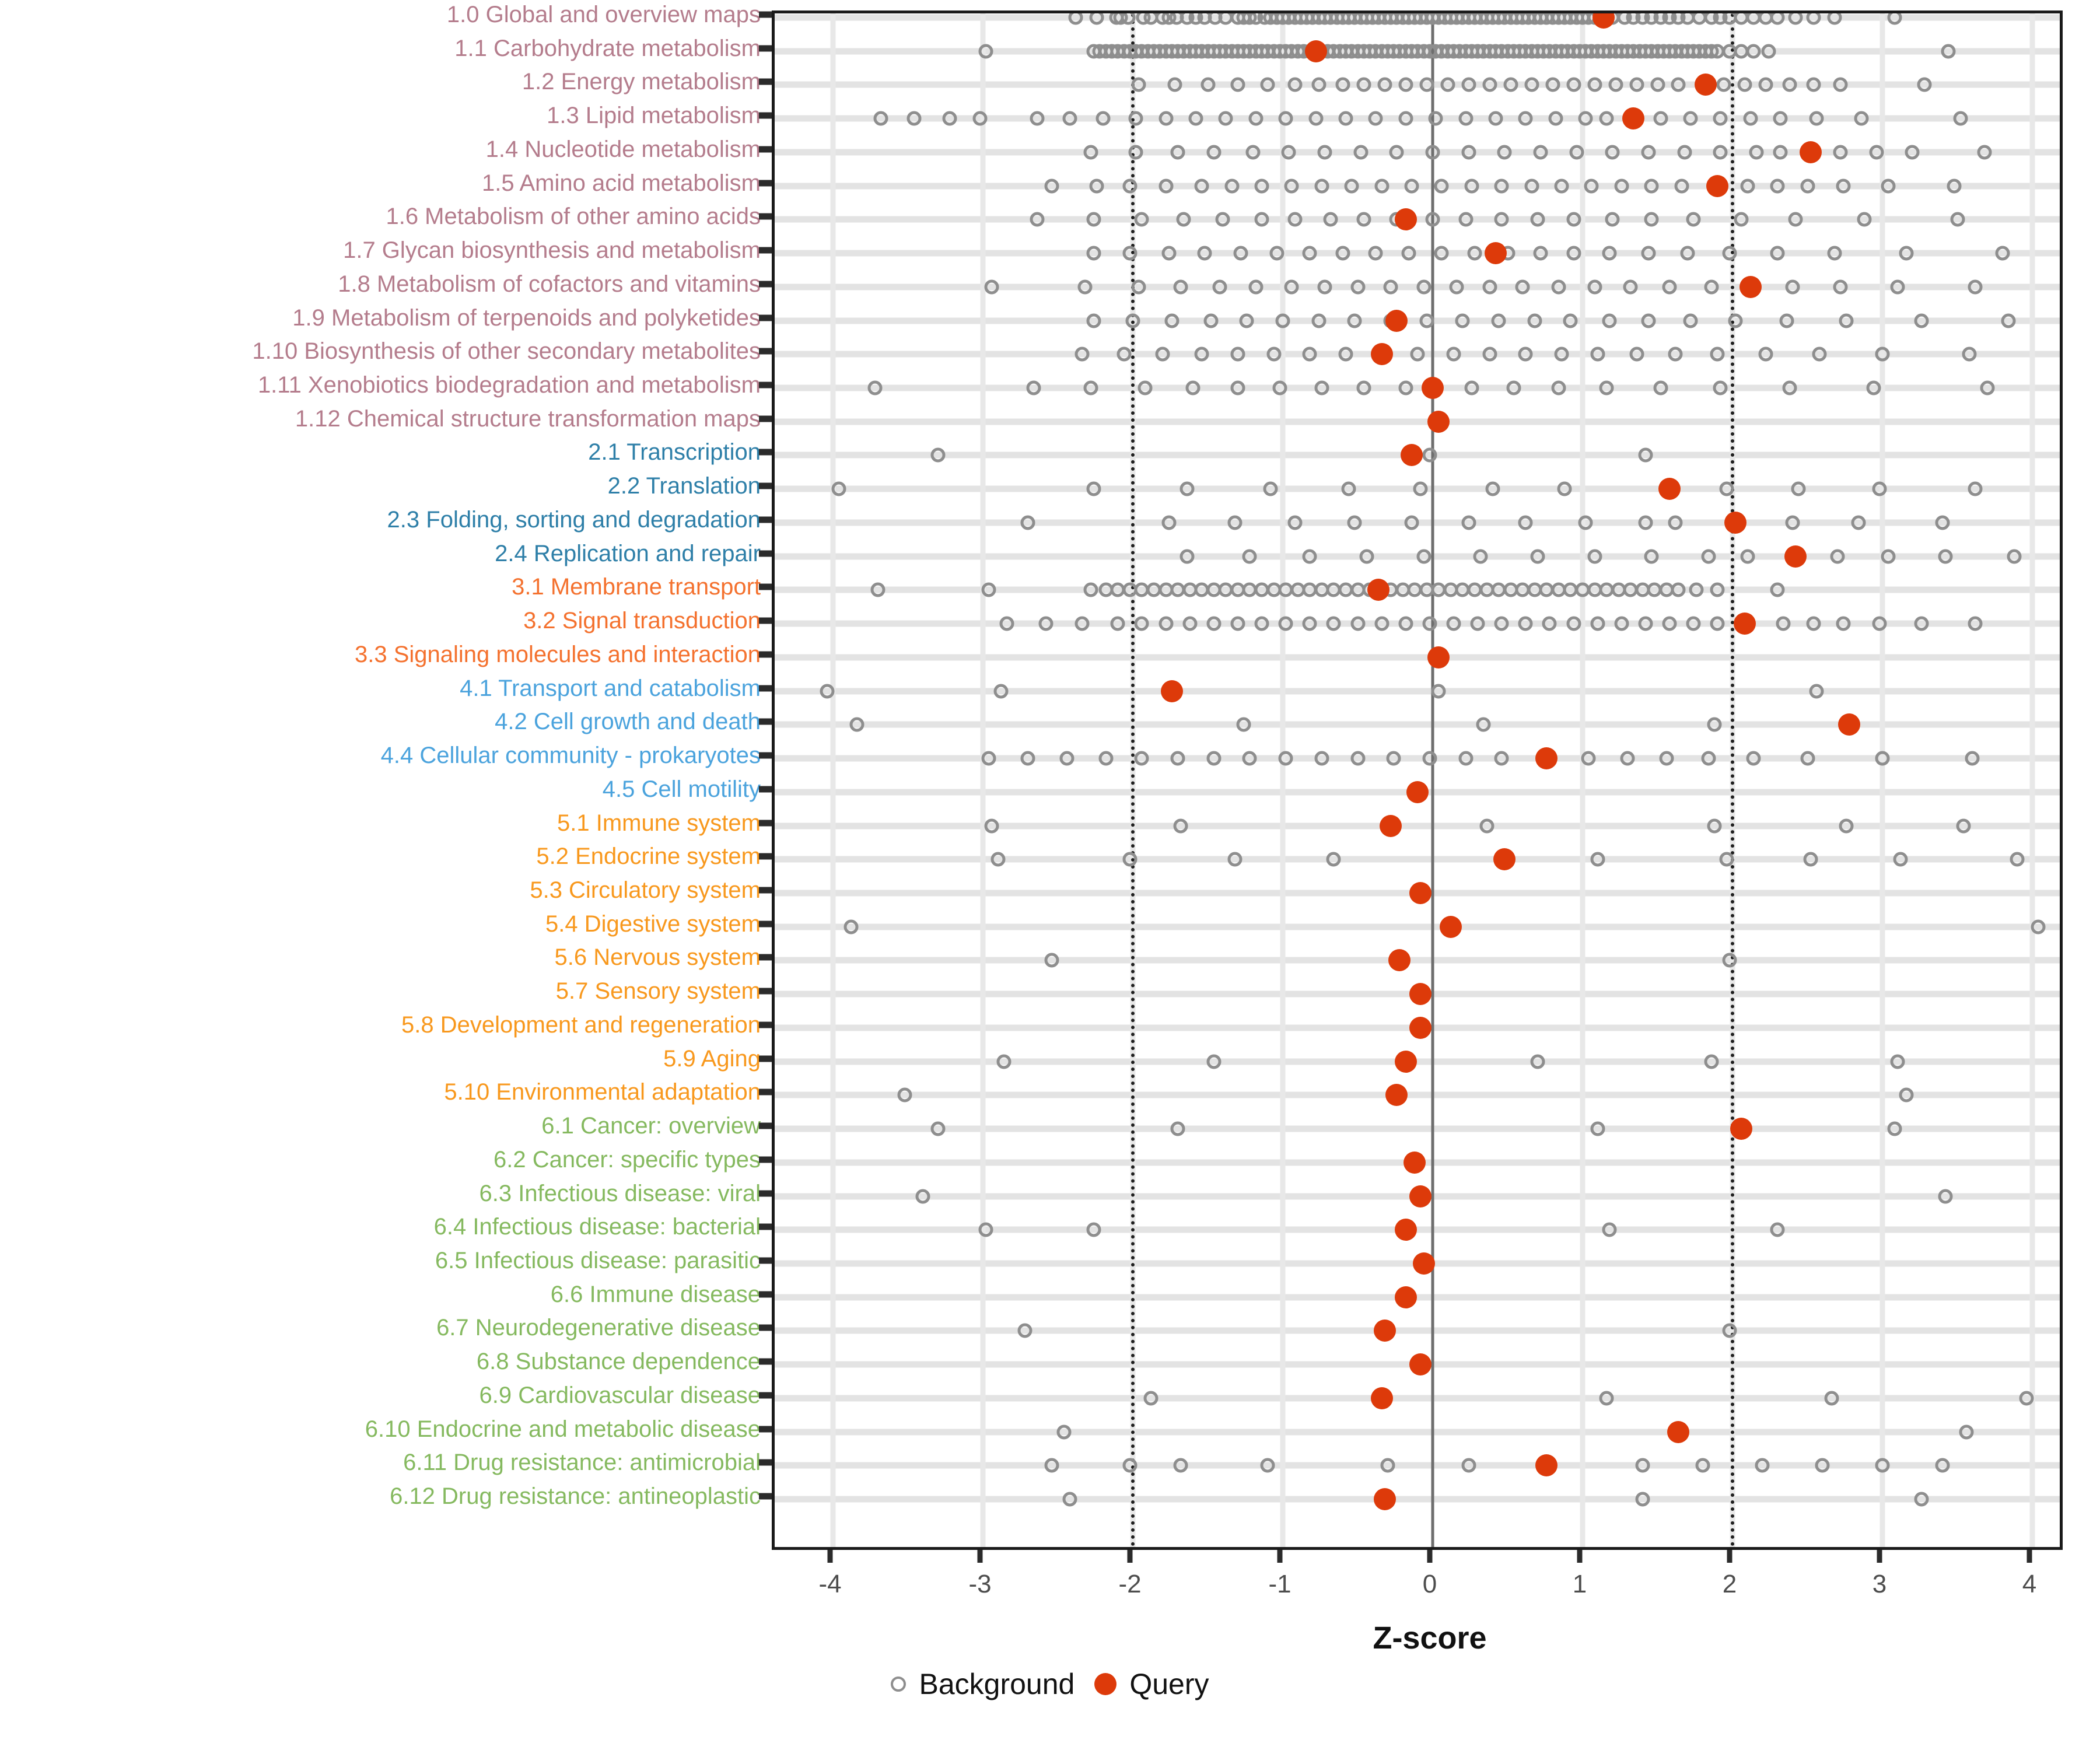 The width and height of the screenshot is (2100, 1750). Describe the element at coordinates (1130, 1584) in the screenshot. I see `x-axis-tick-label: -2` at that location.